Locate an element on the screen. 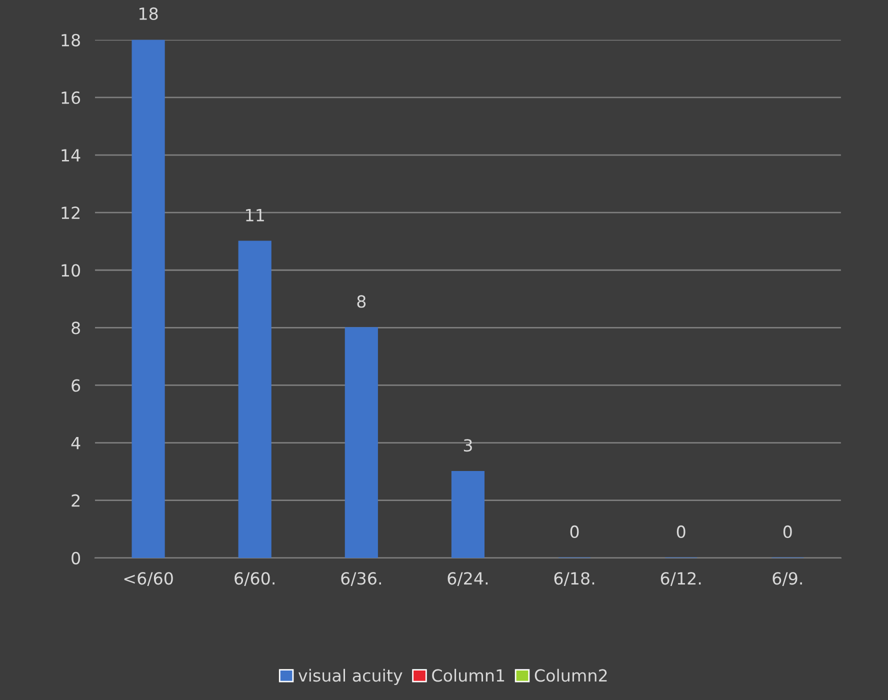 This screenshot has height=700, width=888. data-label: 11 is located at coordinates (255, 215).